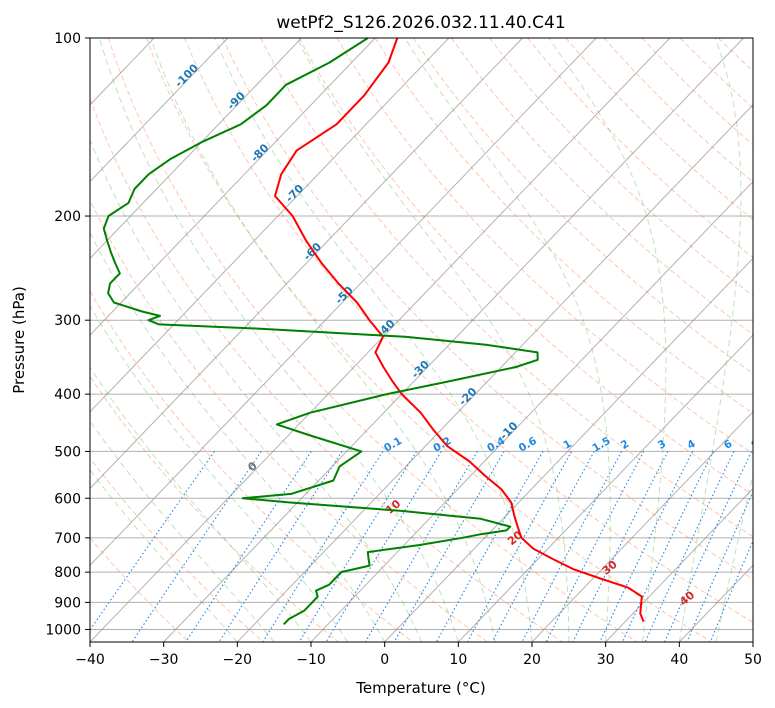 Image resolution: width=775 pixels, height=708 pixels. Describe the element at coordinates (90, 660) in the screenshot. I see `x-tick-label: −40` at that location.